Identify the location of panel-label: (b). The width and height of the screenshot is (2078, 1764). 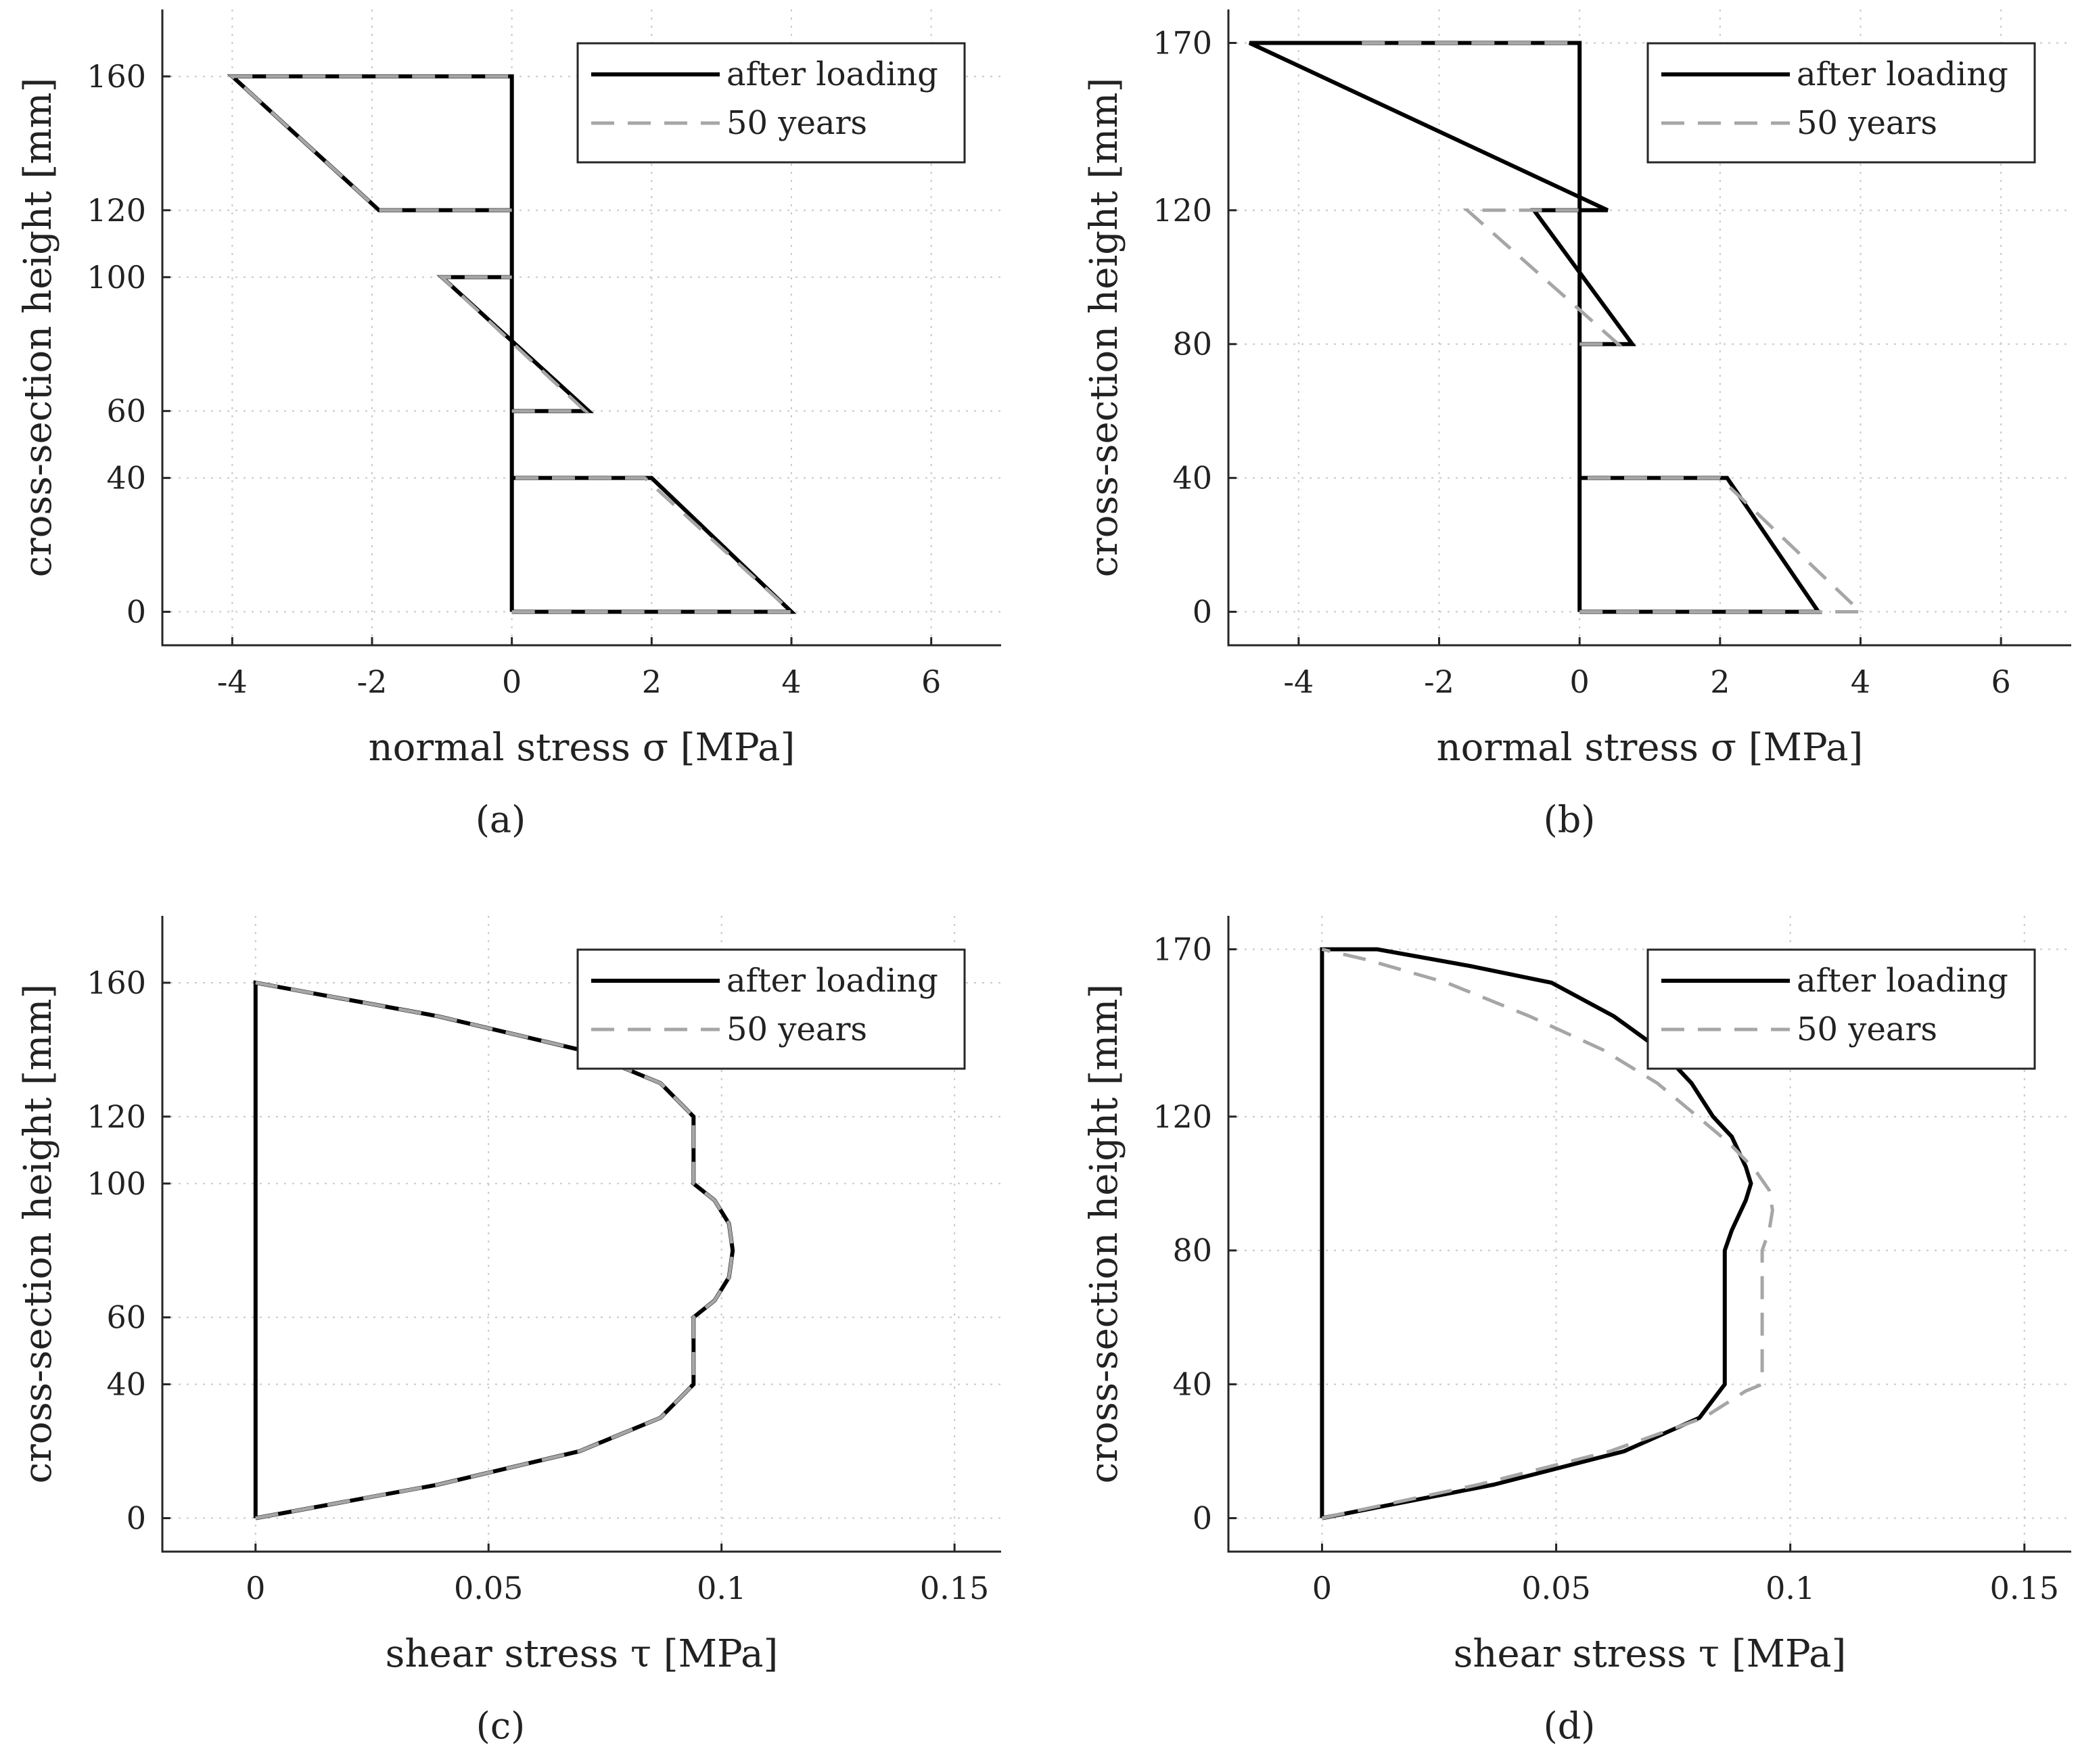
(1570, 819).